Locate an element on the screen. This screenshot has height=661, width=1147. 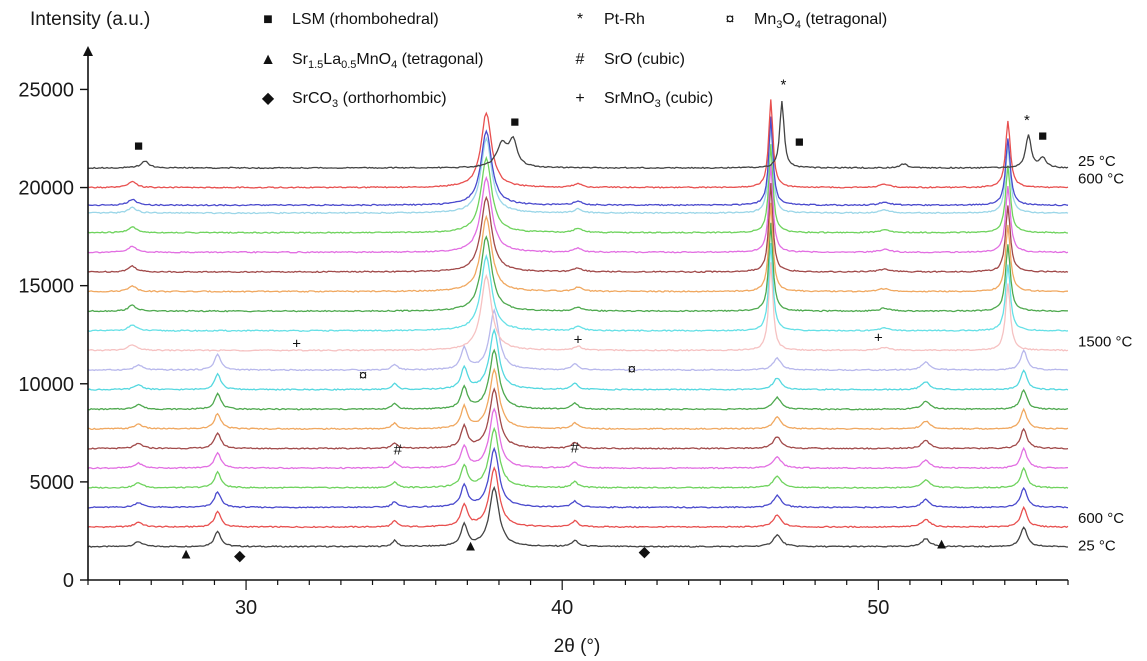
legend-label: Pt-Rh is located at coordinates (624, 19).